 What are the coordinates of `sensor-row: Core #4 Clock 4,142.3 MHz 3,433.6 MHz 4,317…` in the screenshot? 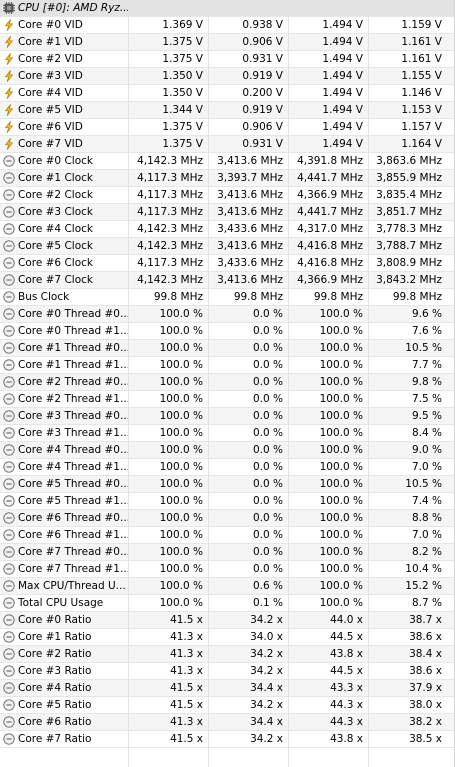 It's located at (227, 229).